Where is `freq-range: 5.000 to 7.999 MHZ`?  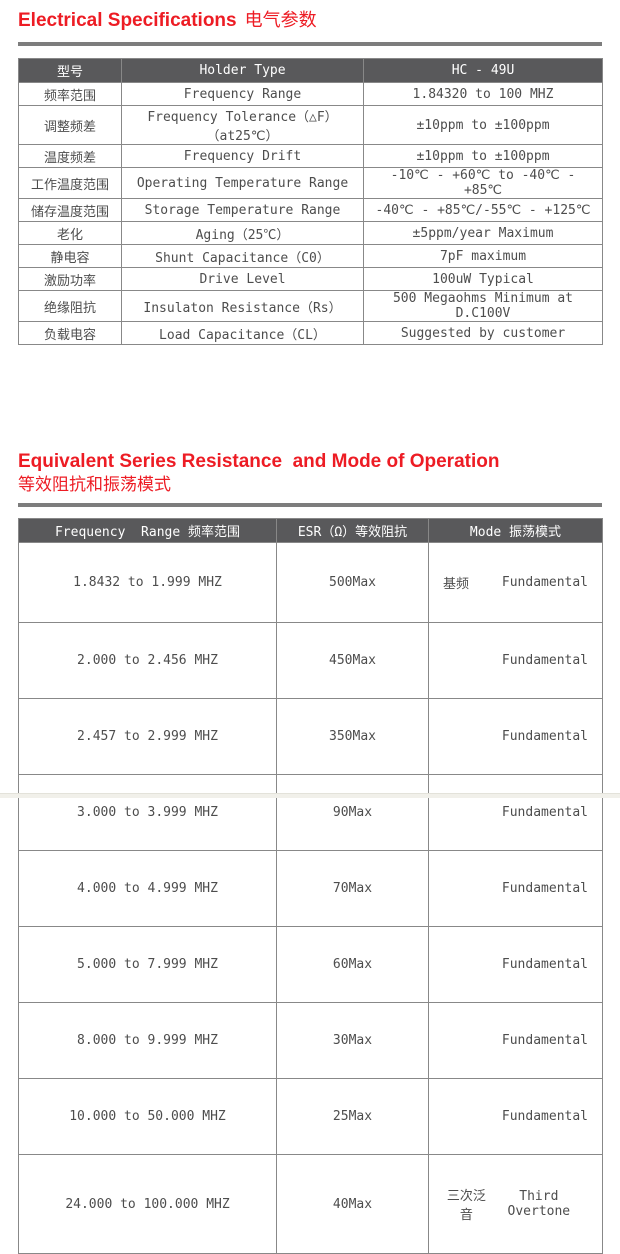
freq-range: 5.000 to 7.999 MHZ is located at coordinates (147, 964).